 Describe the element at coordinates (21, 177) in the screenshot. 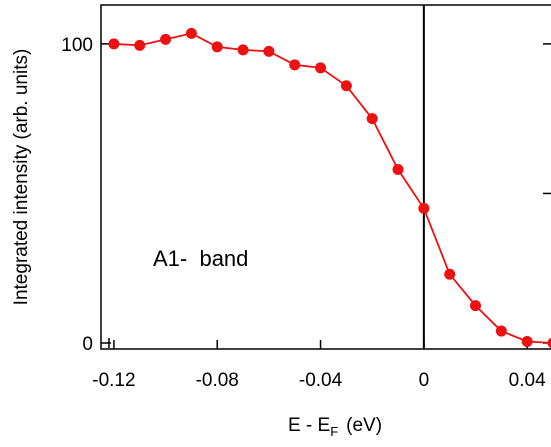

I see `y-axis-title: Integrated intensity (arb. units)` at that location.